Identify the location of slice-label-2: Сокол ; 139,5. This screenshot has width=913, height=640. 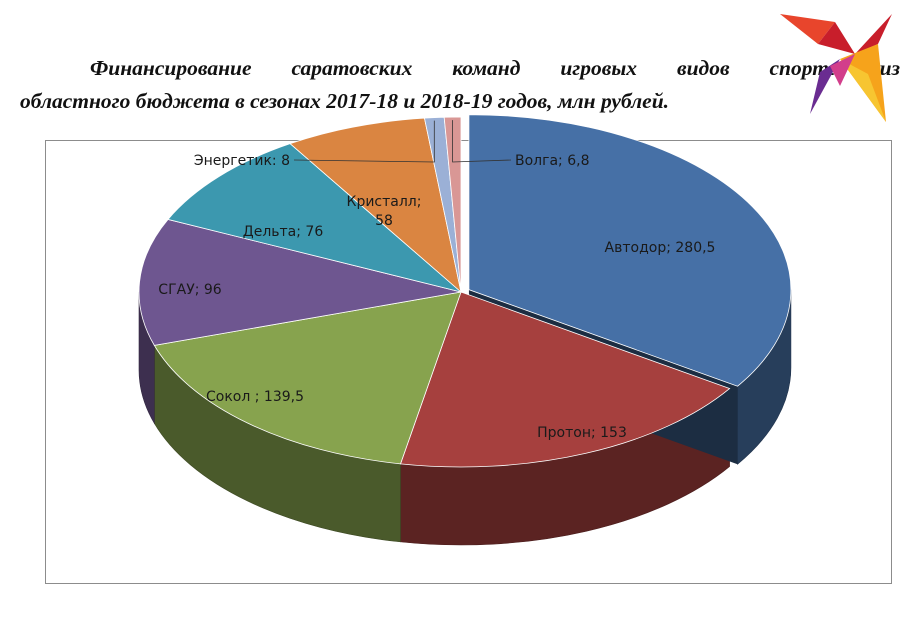
(255, 397).